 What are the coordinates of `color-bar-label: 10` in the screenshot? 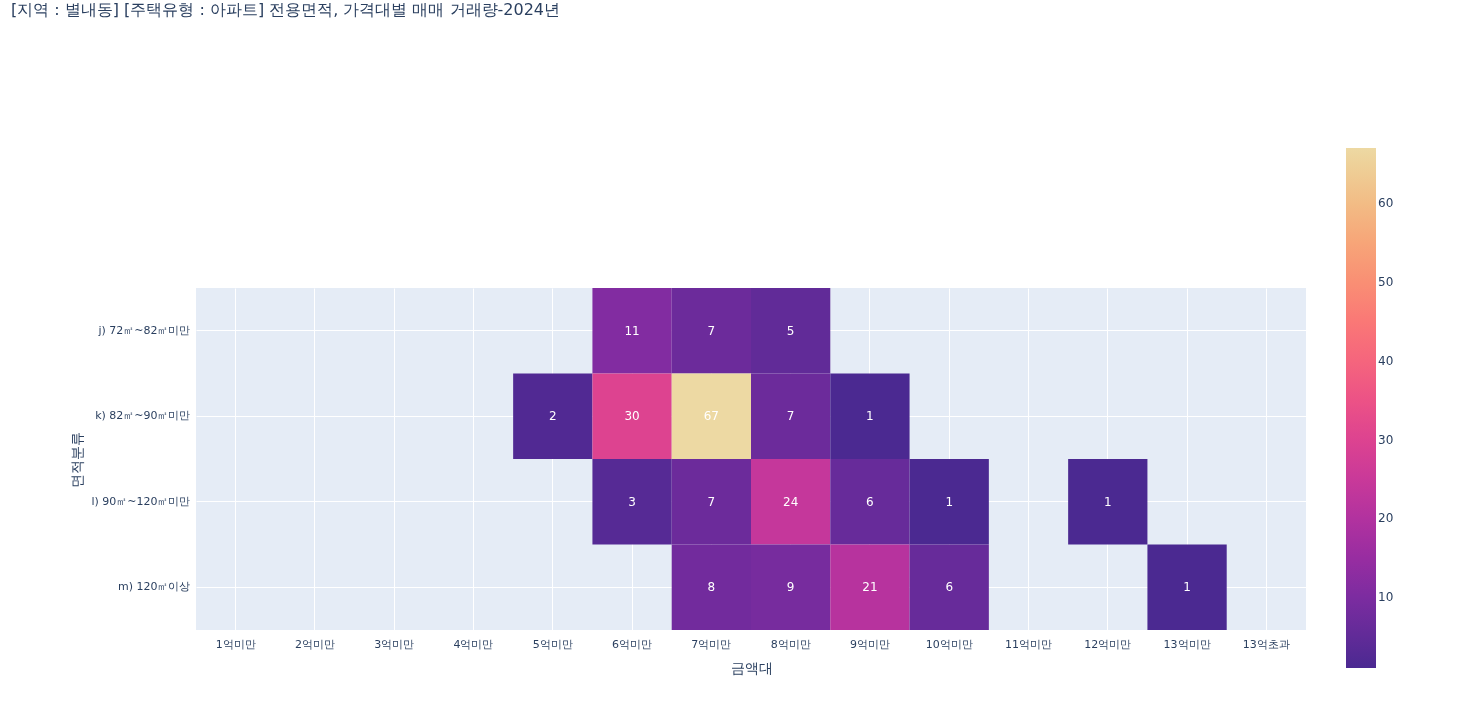 It's located at (1386, 597).